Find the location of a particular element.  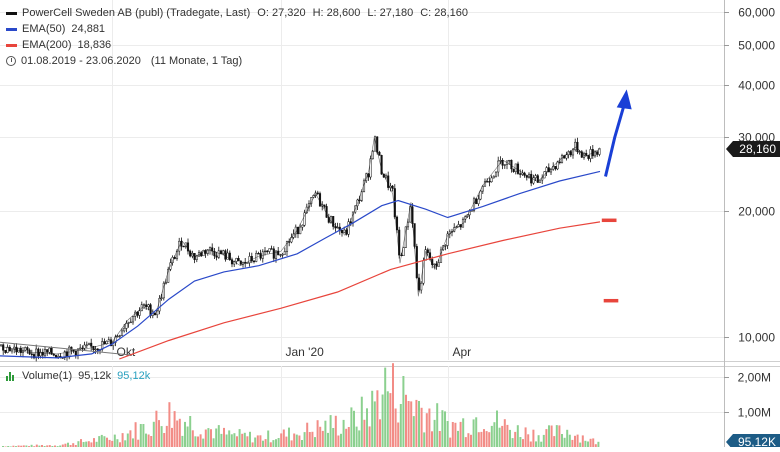

time-tick-label: Okt is located at coordinates (126, 352).